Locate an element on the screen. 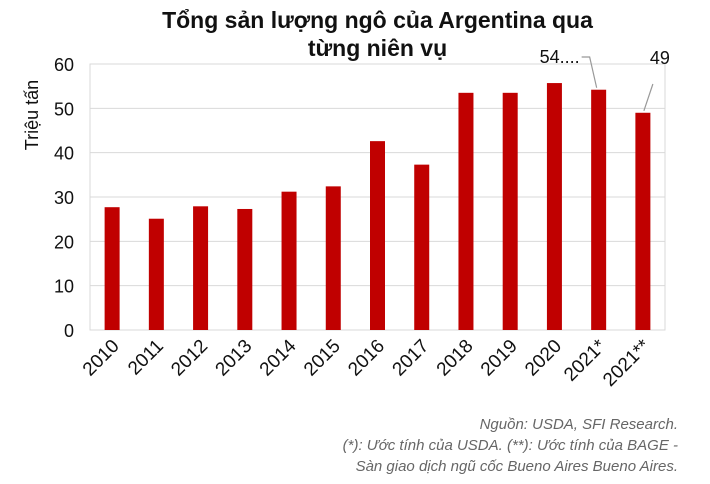  x-tick-label: 2010 is located at coordinates (101, 358).